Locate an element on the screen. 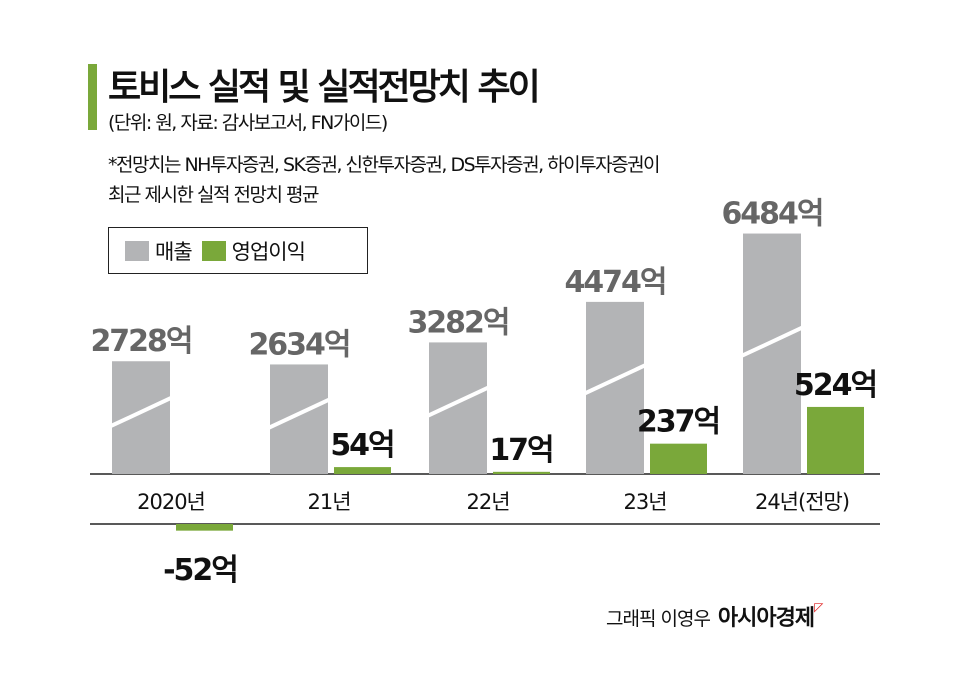 The height and width of the screenshot is (673, 962). legend-swatch-sales is located at coordinates (137, 250).